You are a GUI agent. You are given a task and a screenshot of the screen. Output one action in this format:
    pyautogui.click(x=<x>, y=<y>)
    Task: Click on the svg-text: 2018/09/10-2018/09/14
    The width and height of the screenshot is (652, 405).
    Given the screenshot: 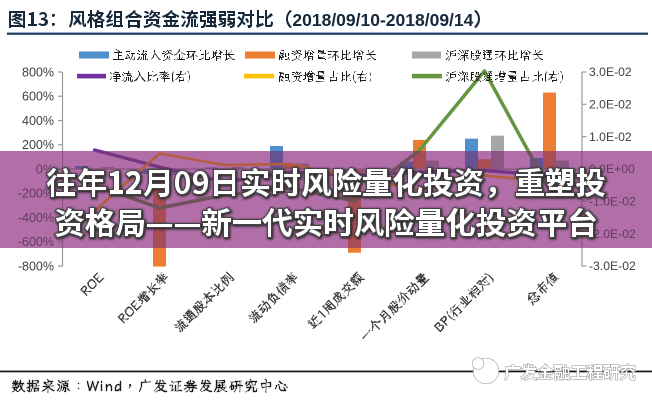 What is the action you would take?
    pyautogui.click(x=382, y=20)
    